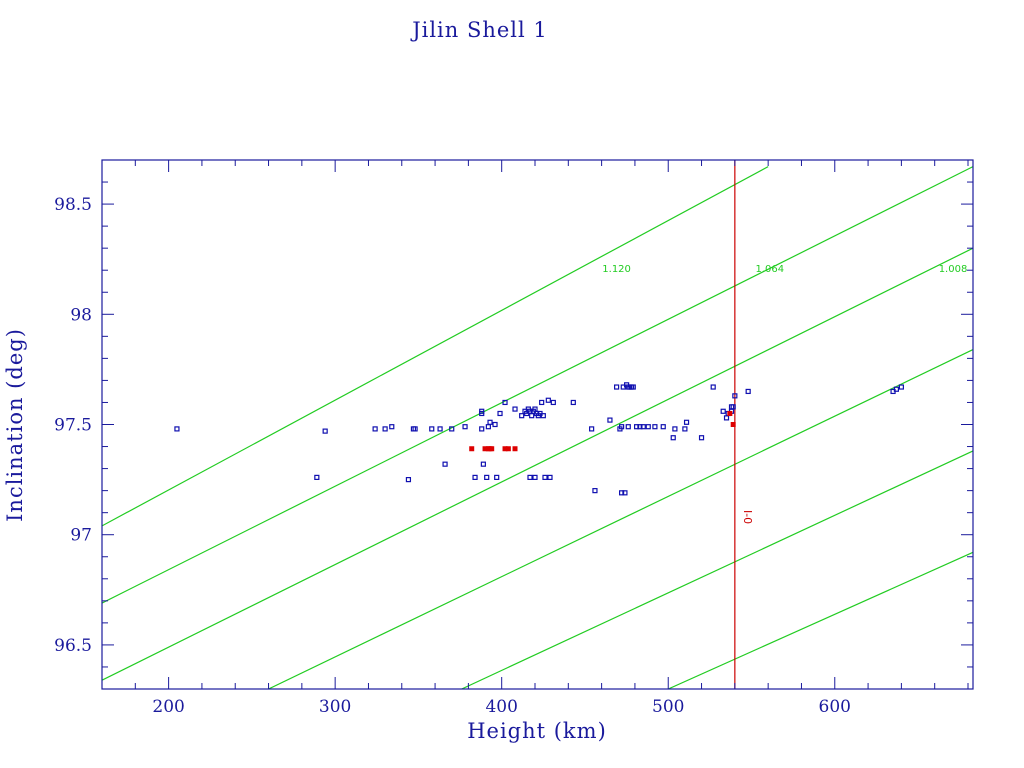  Describe the element at coordinates (81, 536) in the screenshot. I see `y-tick-label: 97` at that location.